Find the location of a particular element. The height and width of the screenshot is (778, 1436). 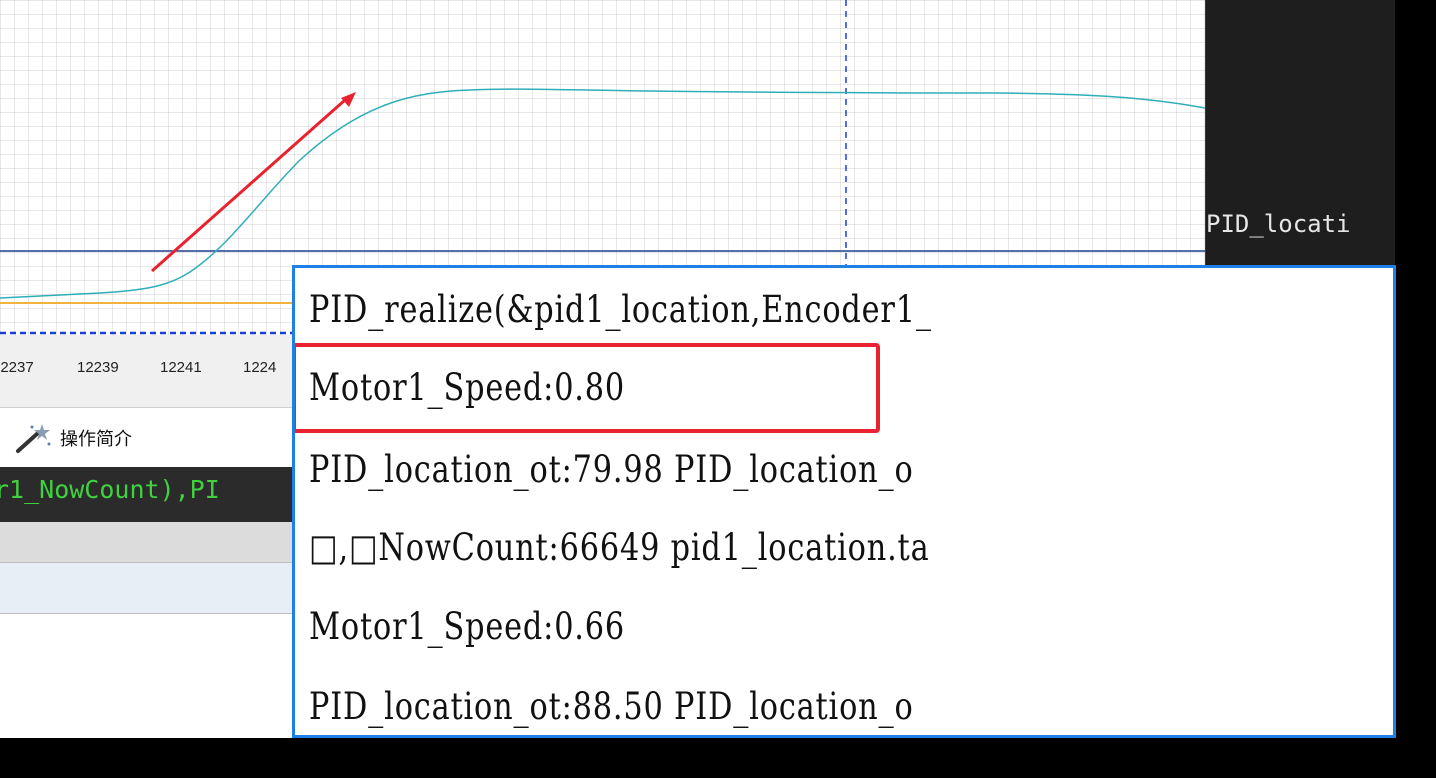

highlight-box is located at coordinates (587, 388).